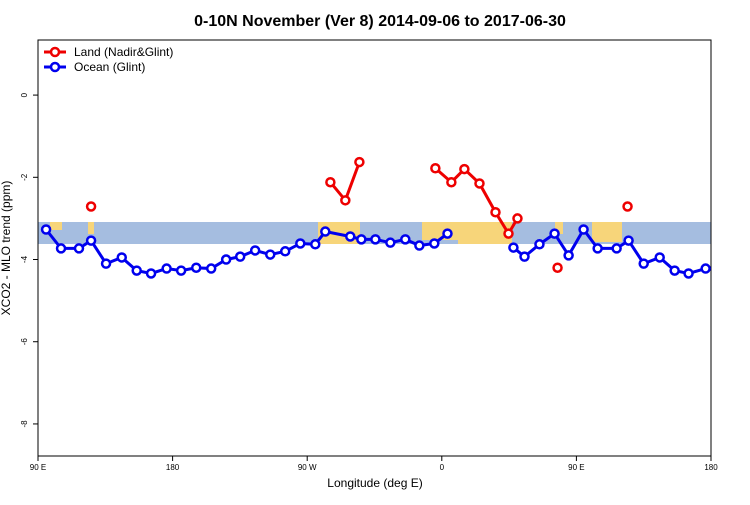  I want to click on legend-label: Ocean (Glint), so click(109, 67).